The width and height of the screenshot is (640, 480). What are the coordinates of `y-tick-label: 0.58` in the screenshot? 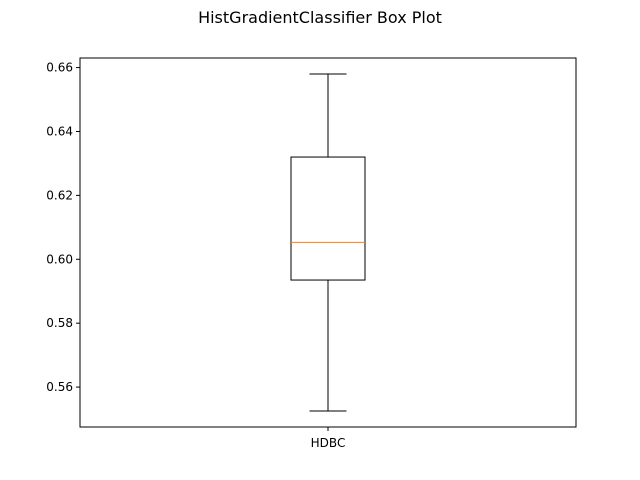 It's located at (59, 323).